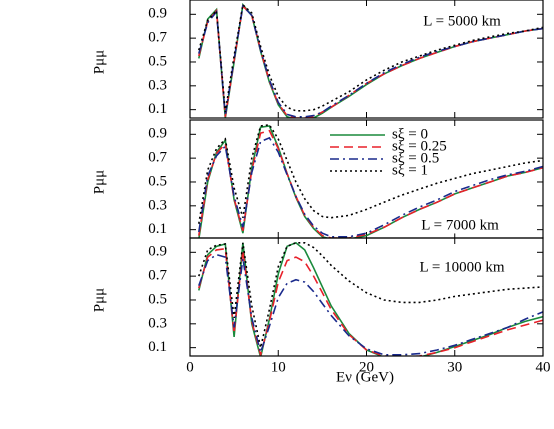 This screenshot has width=554, height=429. I want to click on x-tick-label: 40, so click(543, 367).